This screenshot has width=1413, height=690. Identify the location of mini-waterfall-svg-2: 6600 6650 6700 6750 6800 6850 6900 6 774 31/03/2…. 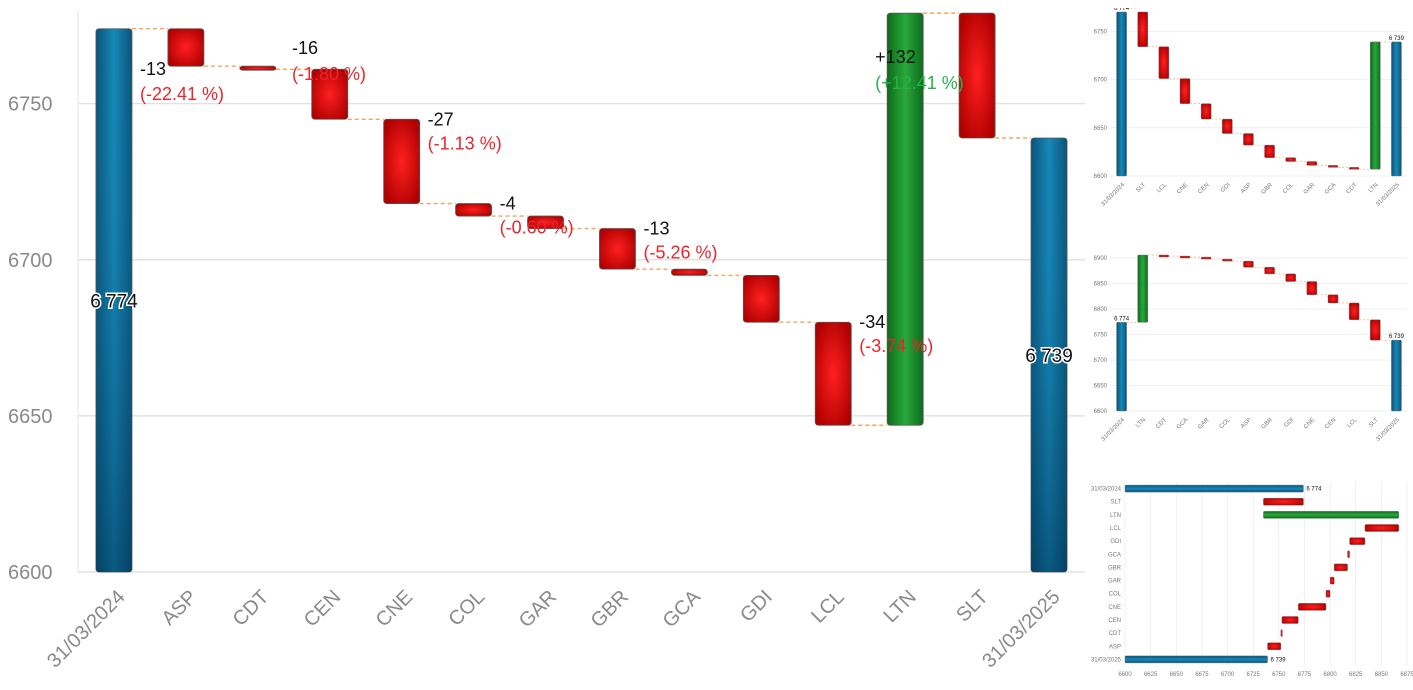
(1250, 348).